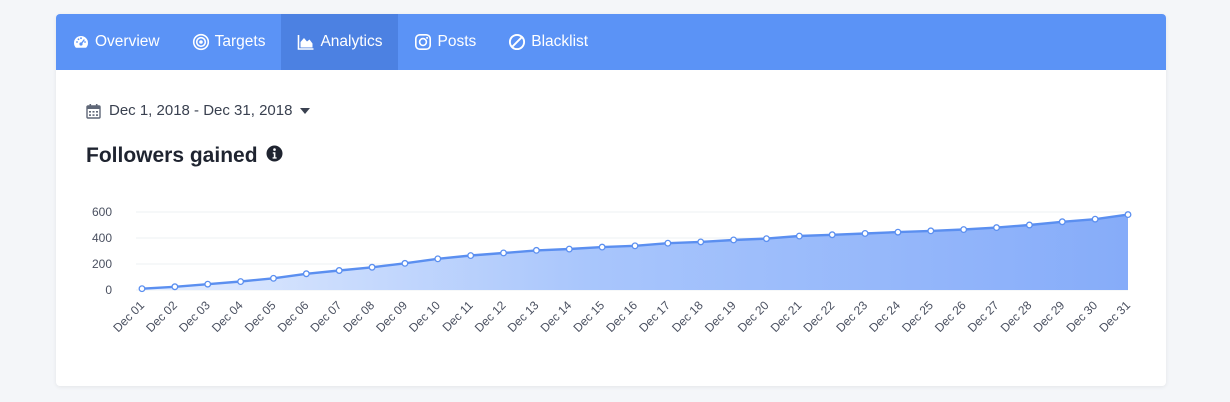 This screenshot has height=402, width=1230. I want to click on info-circle-icon, so click(274, 156).